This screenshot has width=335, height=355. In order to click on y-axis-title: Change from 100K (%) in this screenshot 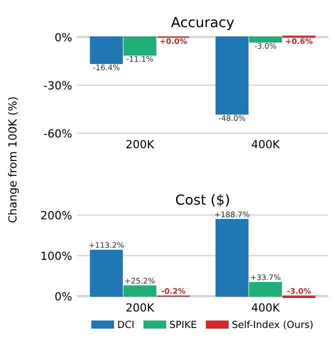, I will do `click(13, 159)`.